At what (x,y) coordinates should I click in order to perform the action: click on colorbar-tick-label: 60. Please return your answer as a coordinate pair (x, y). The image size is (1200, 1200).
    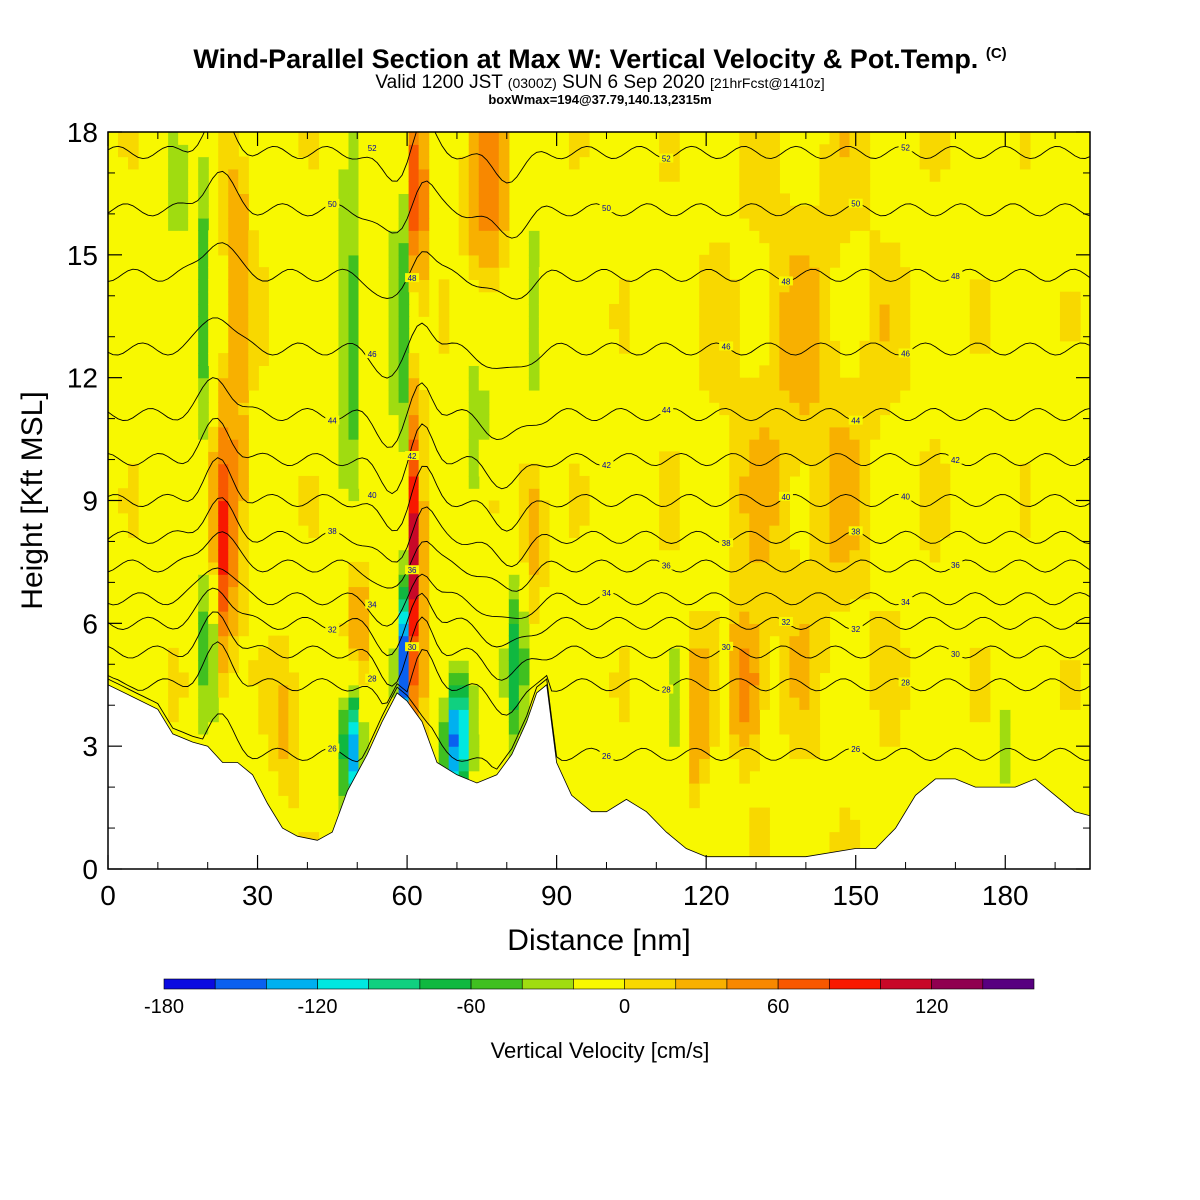
    Looking at the image, I should click on (778, 1007).